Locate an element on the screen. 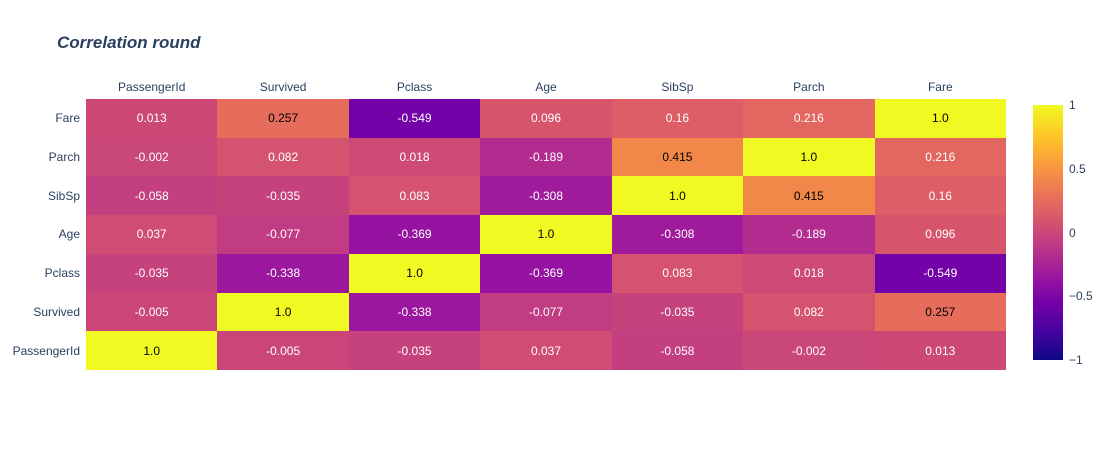 Image resolution: width=1110 pixels, height=450 pixels. heatmap-cell-age-passengerid: 0.037 is located at coordinates (152, 234).